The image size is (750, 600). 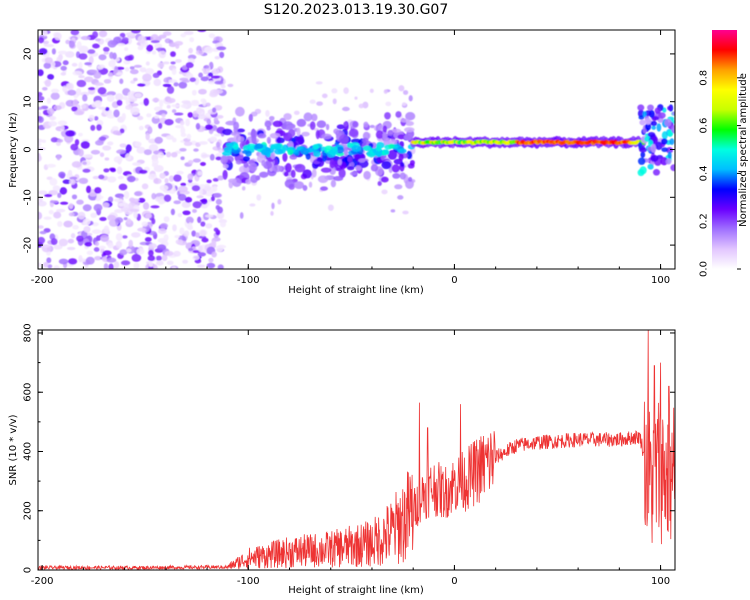 I want to click on y-tick-label: 10, so click(x=28, y=101).